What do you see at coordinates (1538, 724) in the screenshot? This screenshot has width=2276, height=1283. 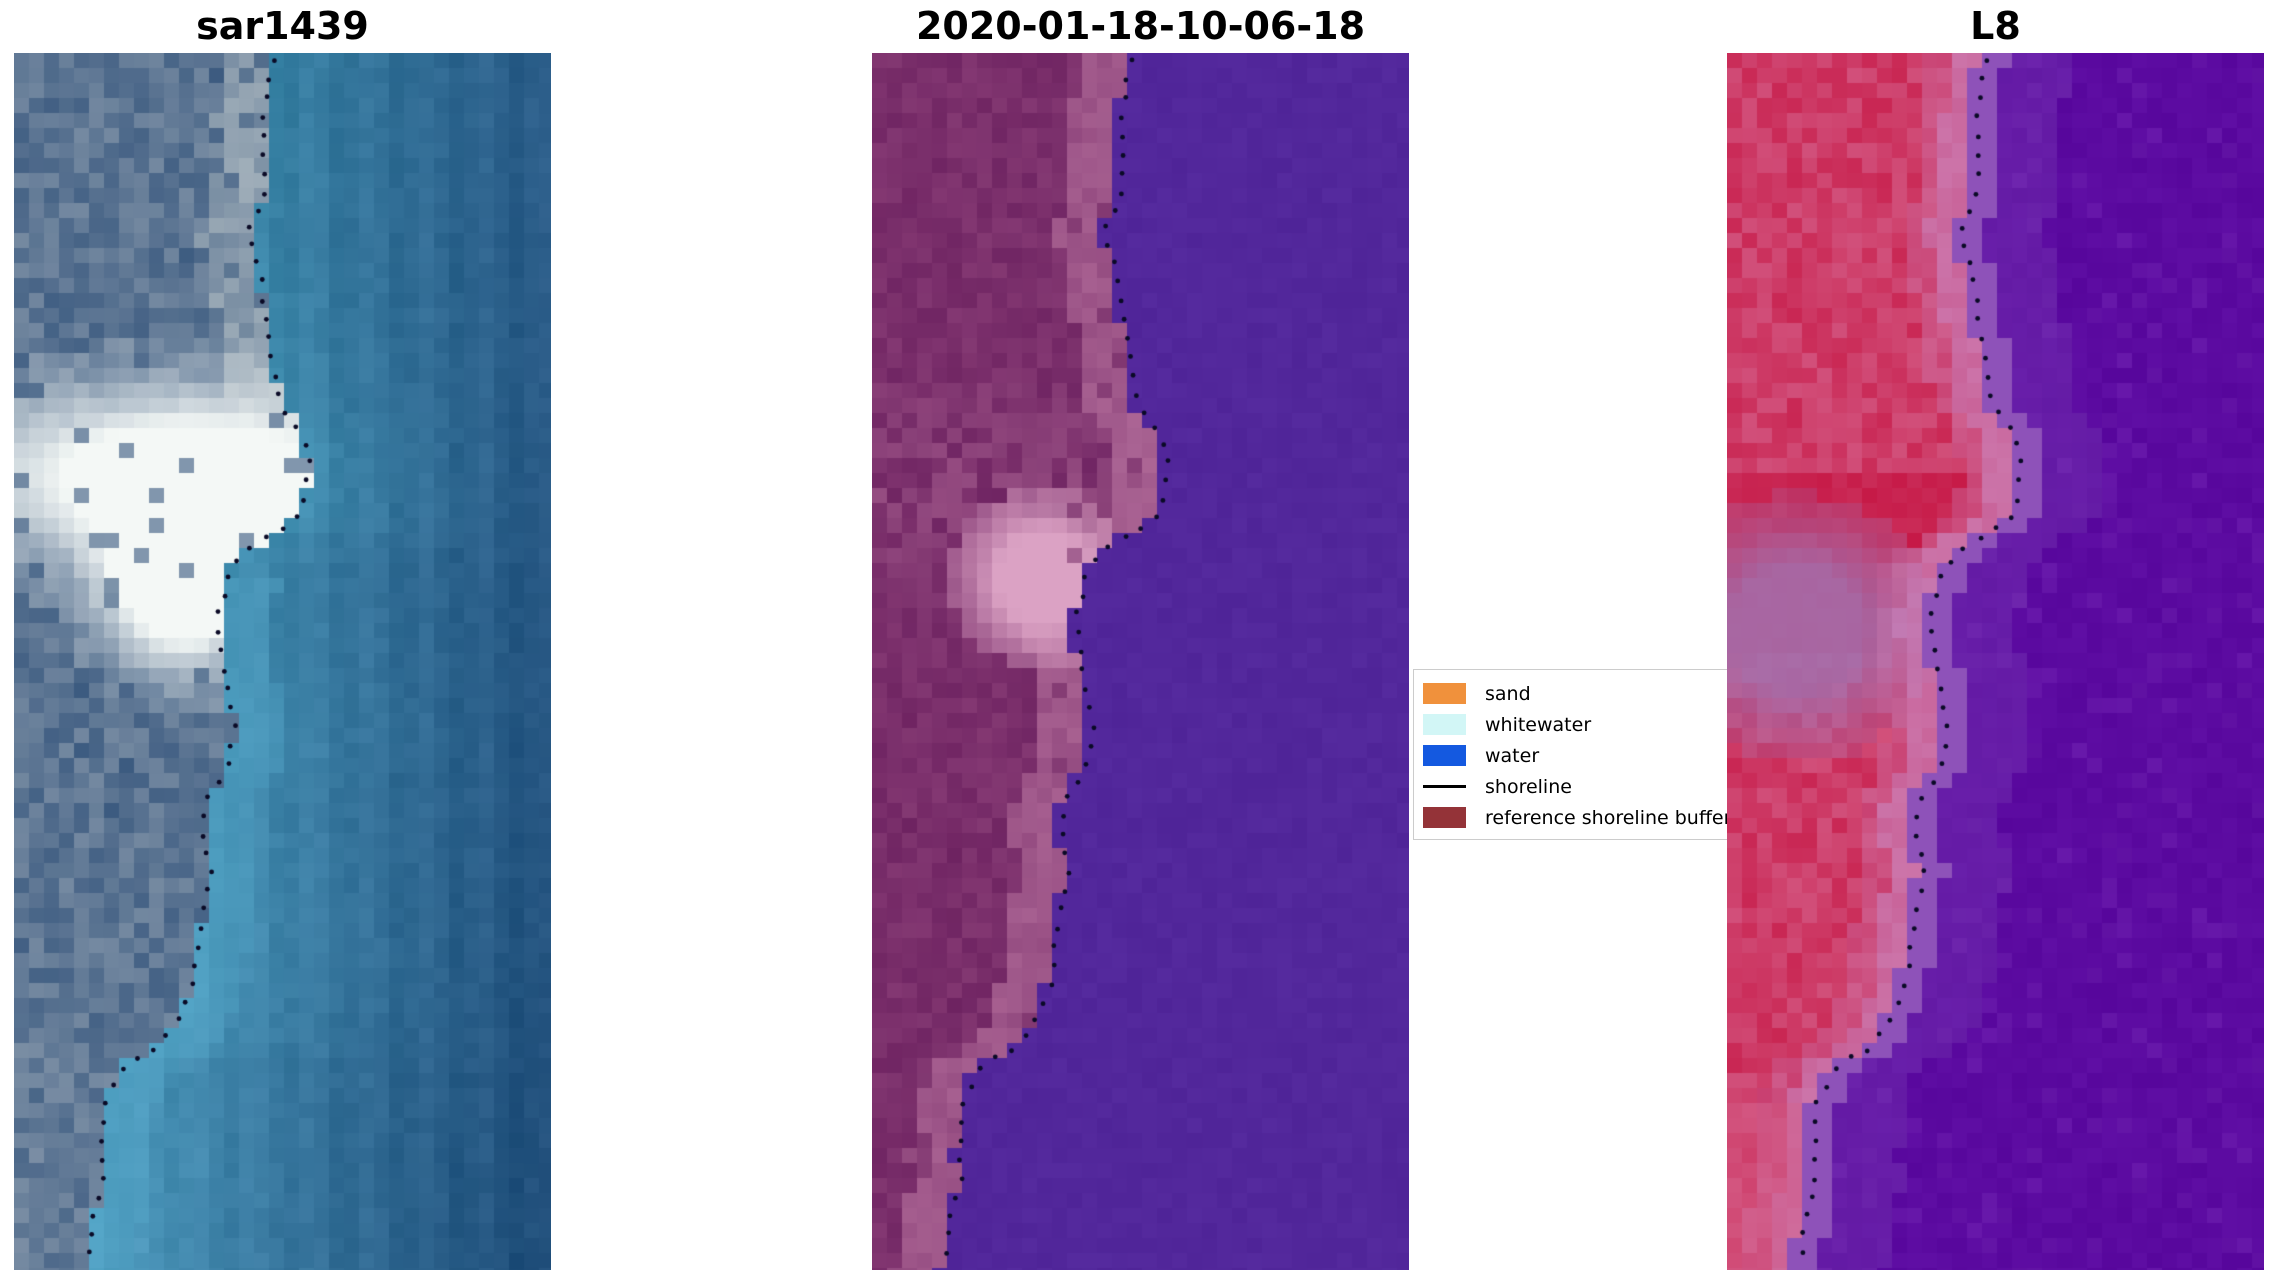 I see `legend-label: whitewater` at bounding box center [1538, 724].